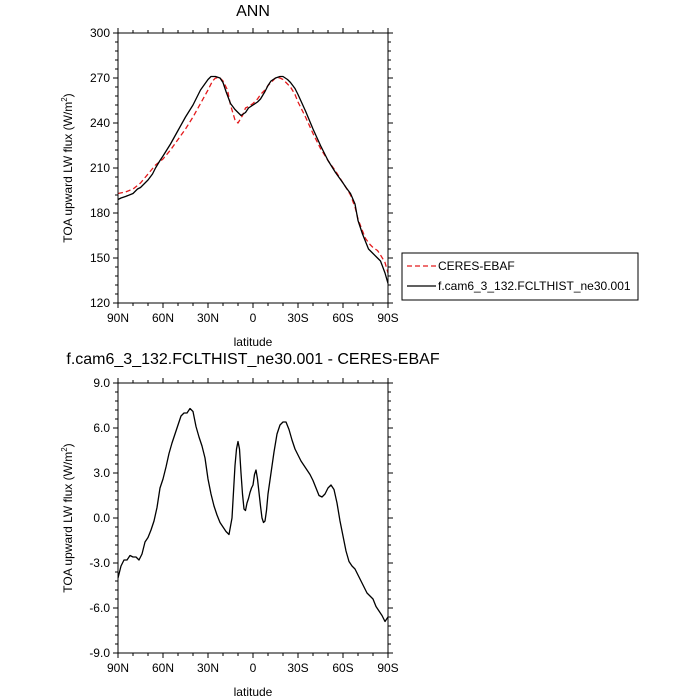 The width and height of the screenshot is (700, 700). Describe the element at coordinates (253, 692) in the screenshot. I see `bottom-x-axis-label: latitude` at that location.